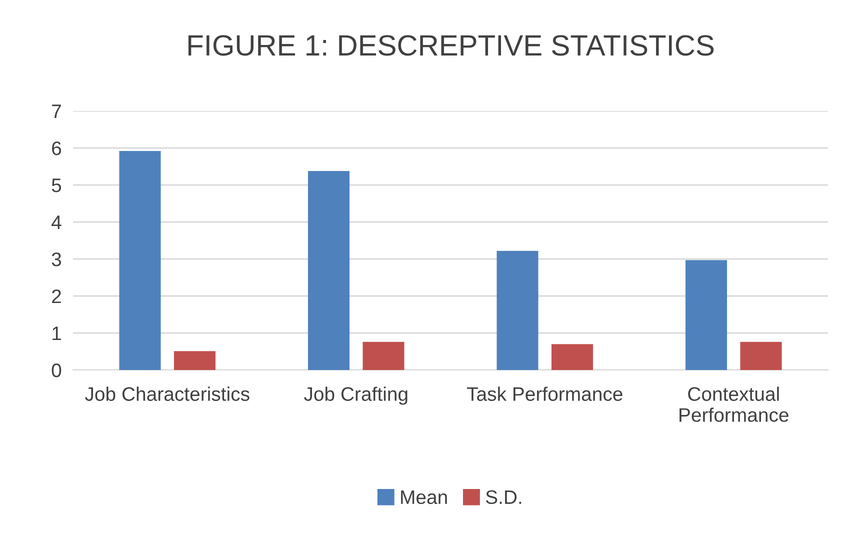 The height and width of the screenshot is (535, 845). Describe the element at coordinates (57, 259) in the screenshot. I see `y-tick-label: 3` at that location.